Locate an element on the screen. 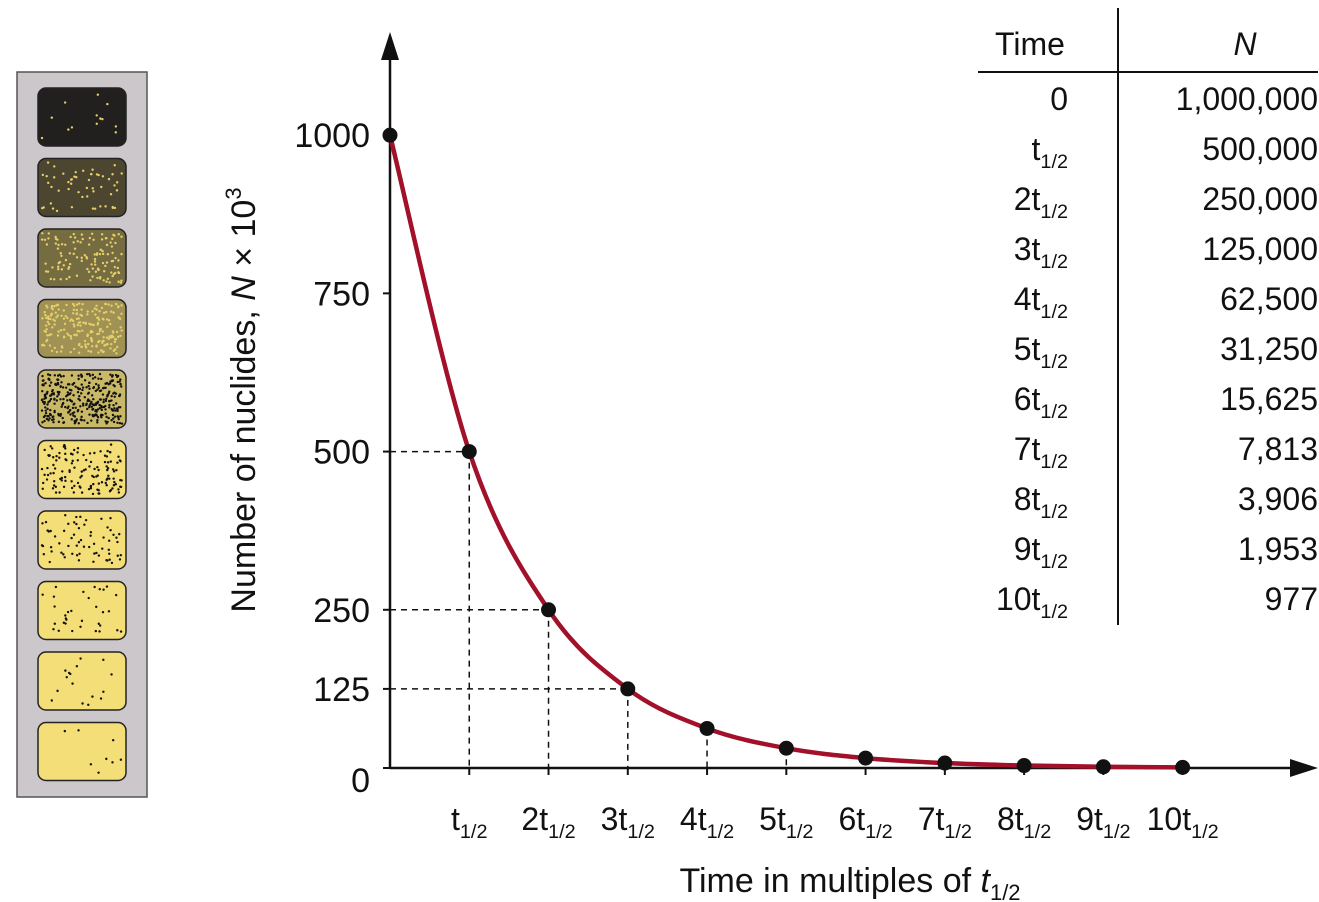 The height and width of the screenshot is (902, 1319). x-axis-arrow is located at coordinates (1304, 768).